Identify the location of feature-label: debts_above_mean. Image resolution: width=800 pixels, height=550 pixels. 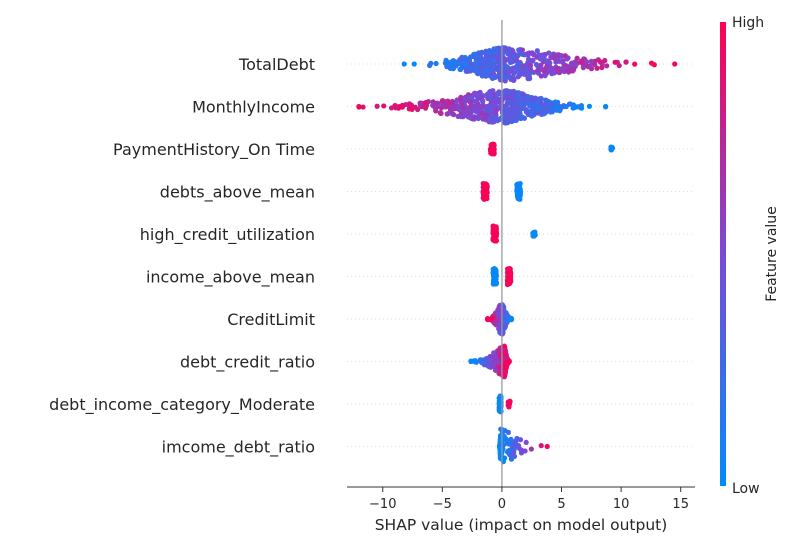
(237, 193).